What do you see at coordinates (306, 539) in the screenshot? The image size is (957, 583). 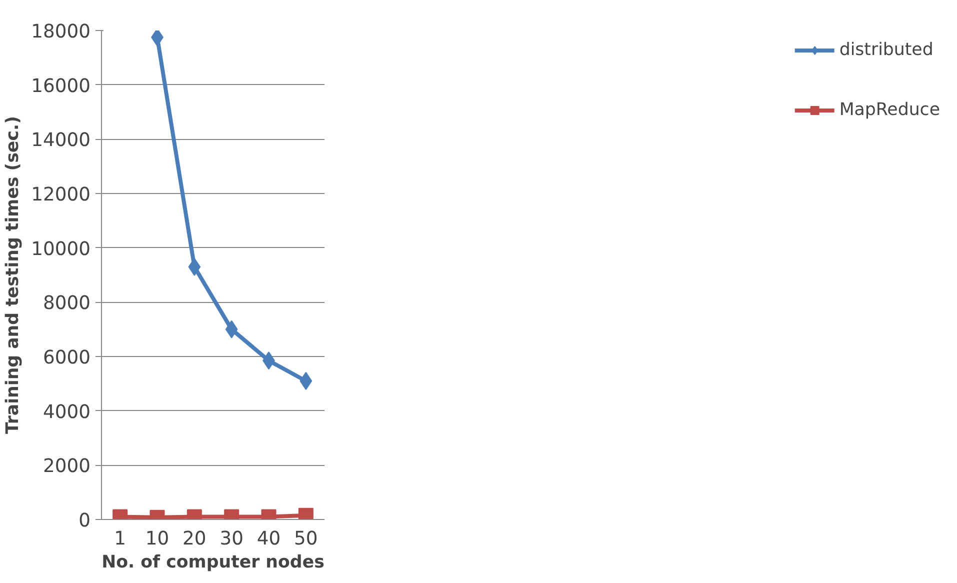 I see `x-tick-label: 50` at bounding box center [306, 539].